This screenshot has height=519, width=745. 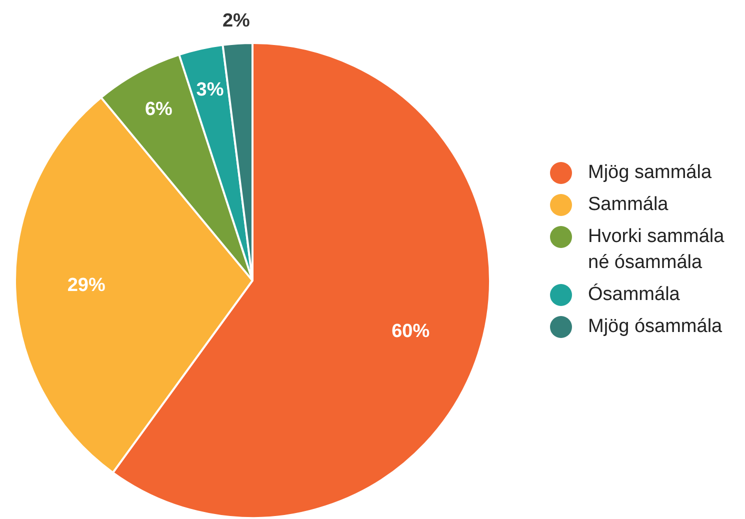 What do you see at coordinates (634, 294) in the screenshot?
I see `legend-label: Ósammála` at bounding box center [634, 294].